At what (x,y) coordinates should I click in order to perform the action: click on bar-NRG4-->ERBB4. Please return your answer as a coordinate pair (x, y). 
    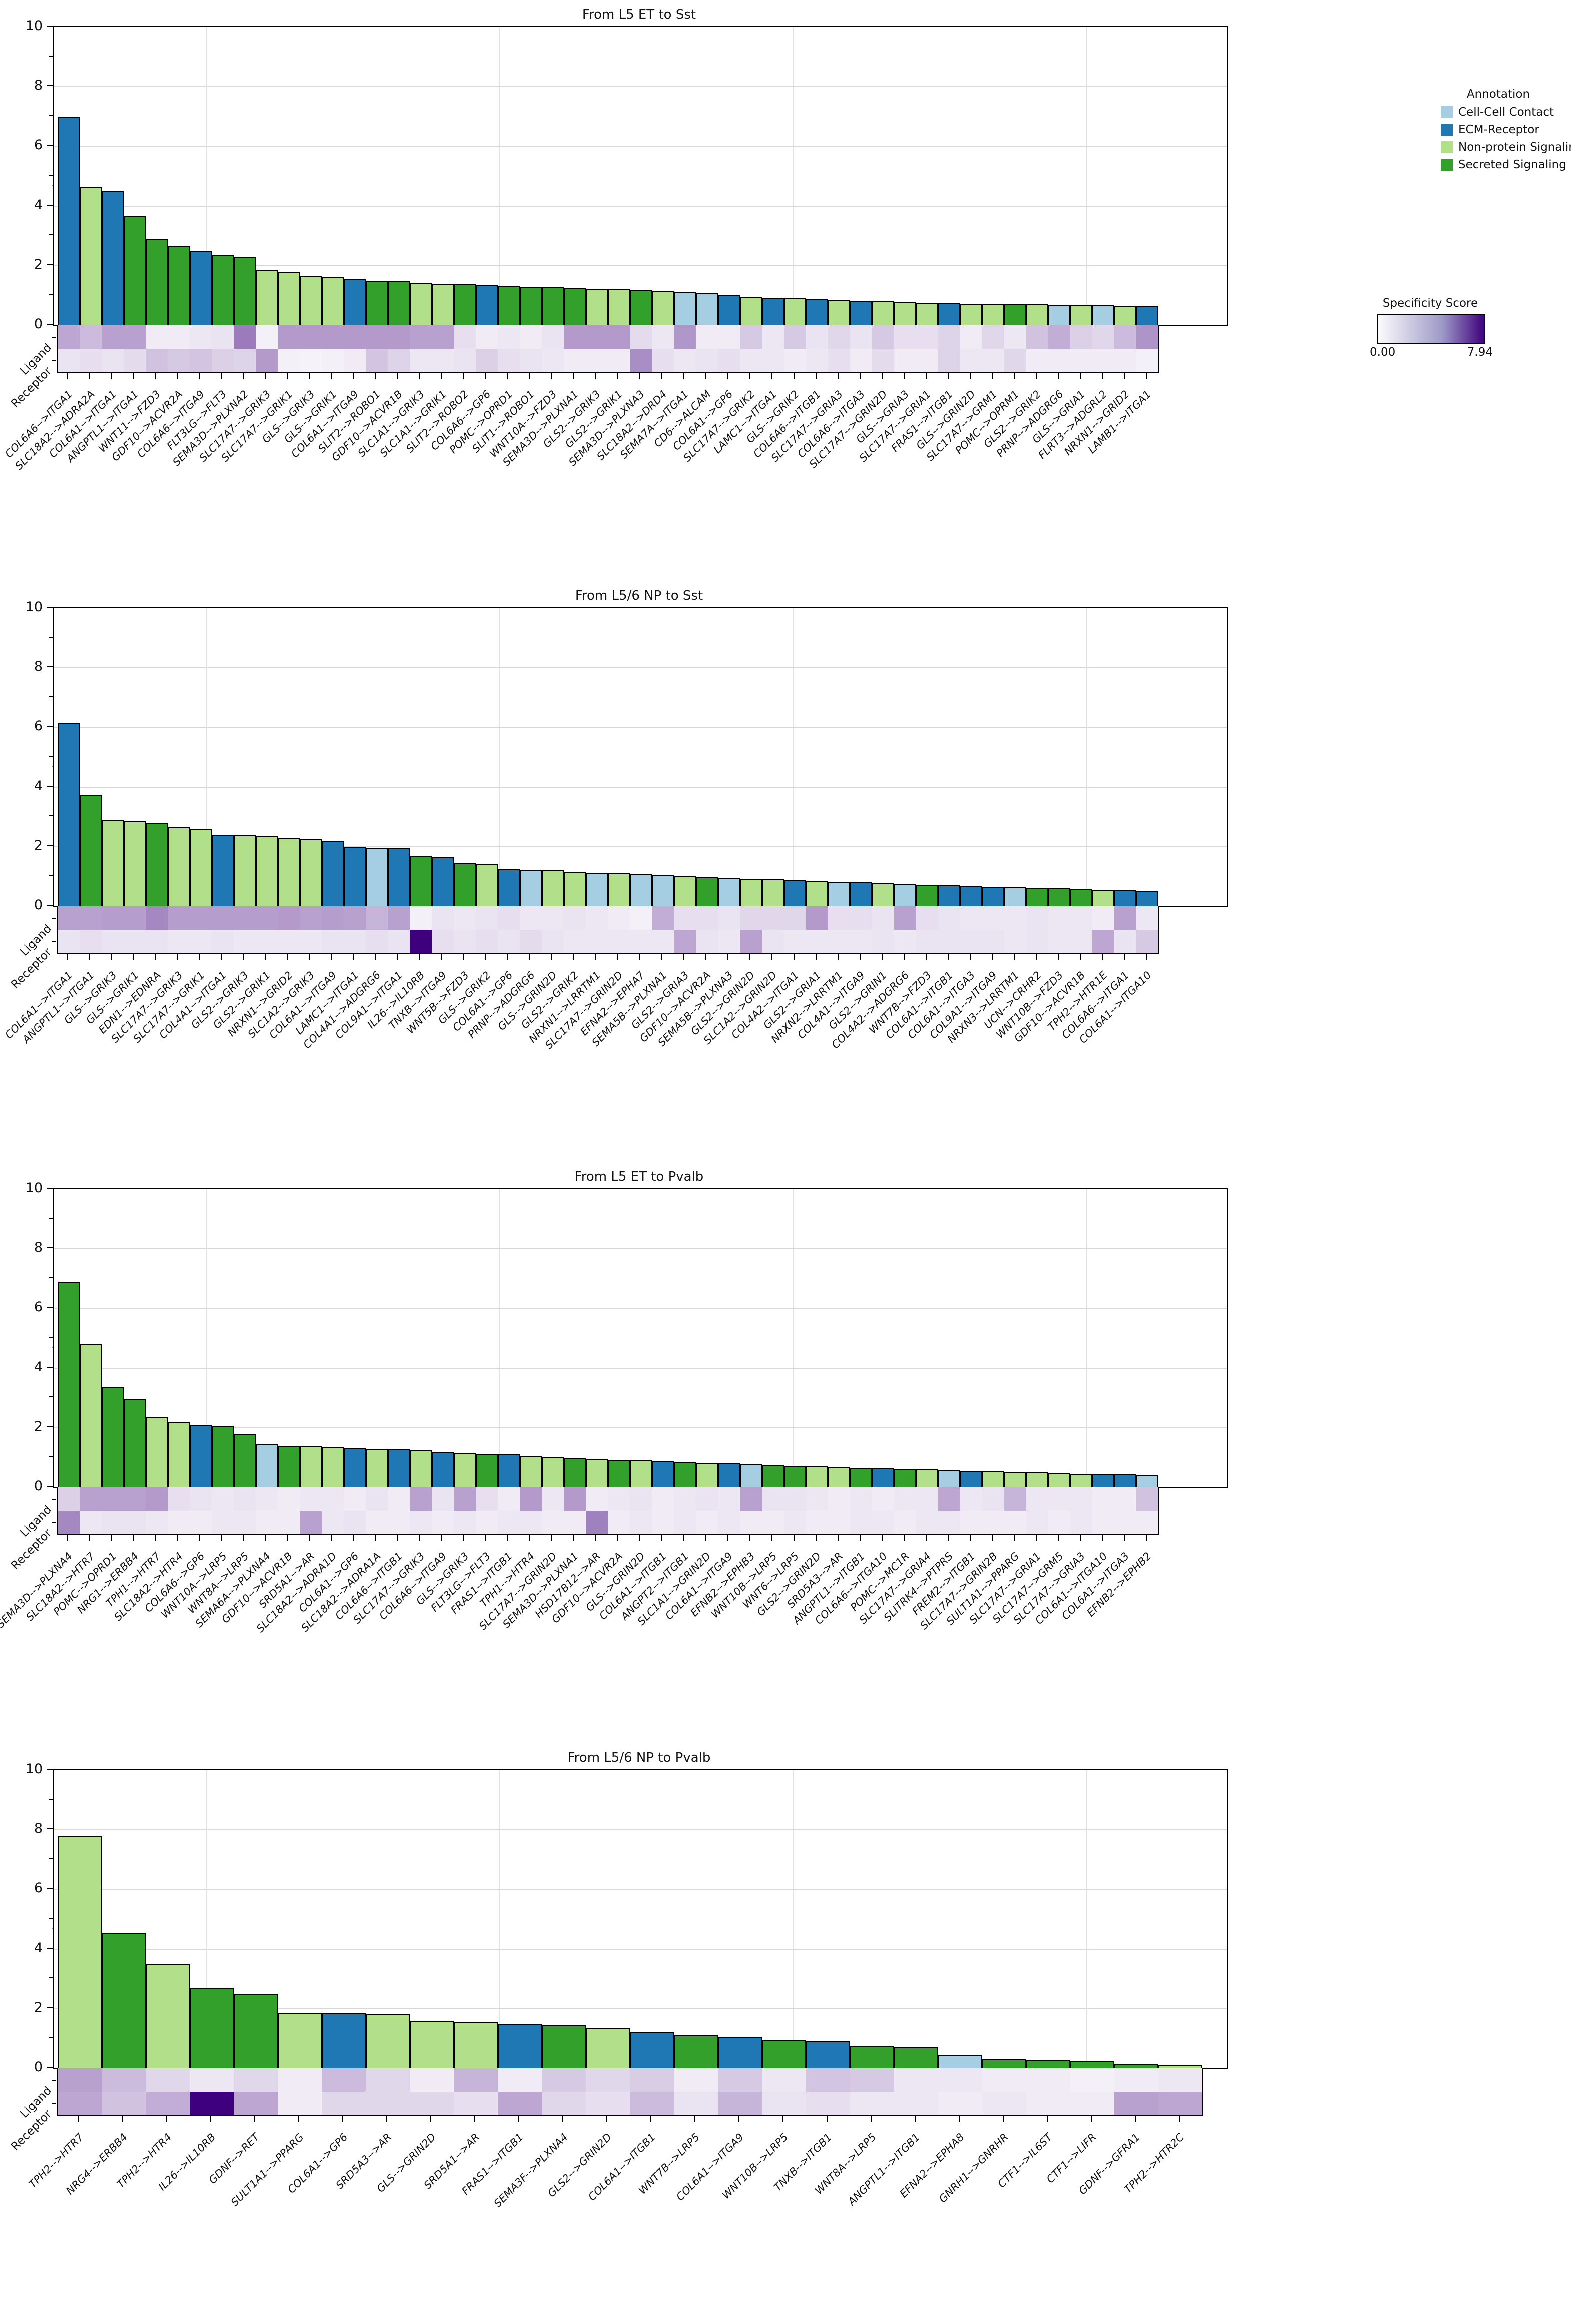
    Looking at the image, I should click on (124, 2000).